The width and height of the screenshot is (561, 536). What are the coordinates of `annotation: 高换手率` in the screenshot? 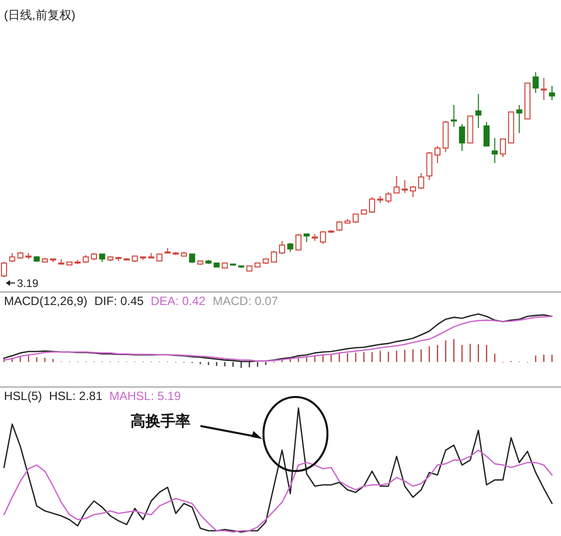 It's located at (160, 421).